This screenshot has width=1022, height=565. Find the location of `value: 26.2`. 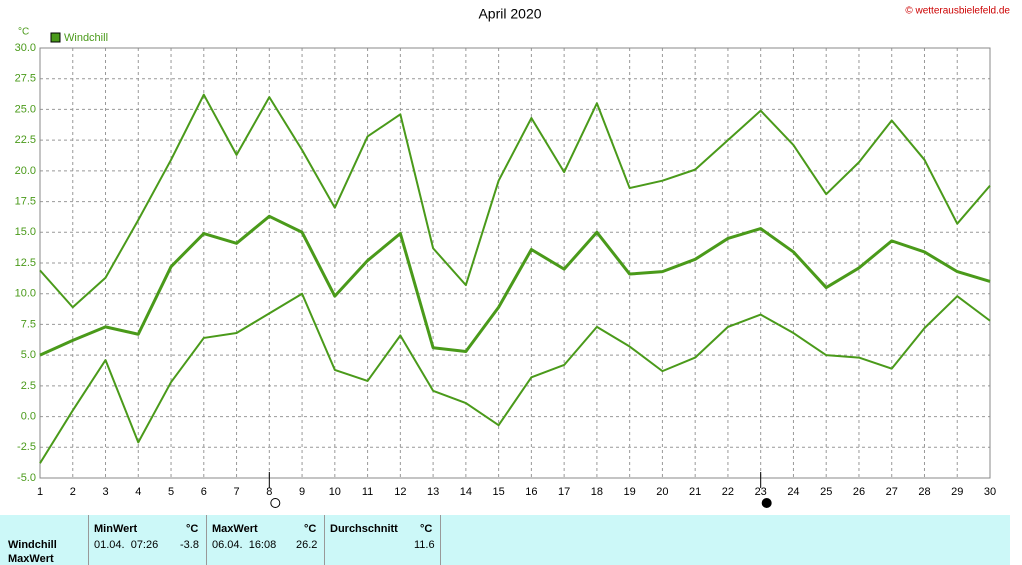

value: 26.2 is located at coordinates (307, 545).